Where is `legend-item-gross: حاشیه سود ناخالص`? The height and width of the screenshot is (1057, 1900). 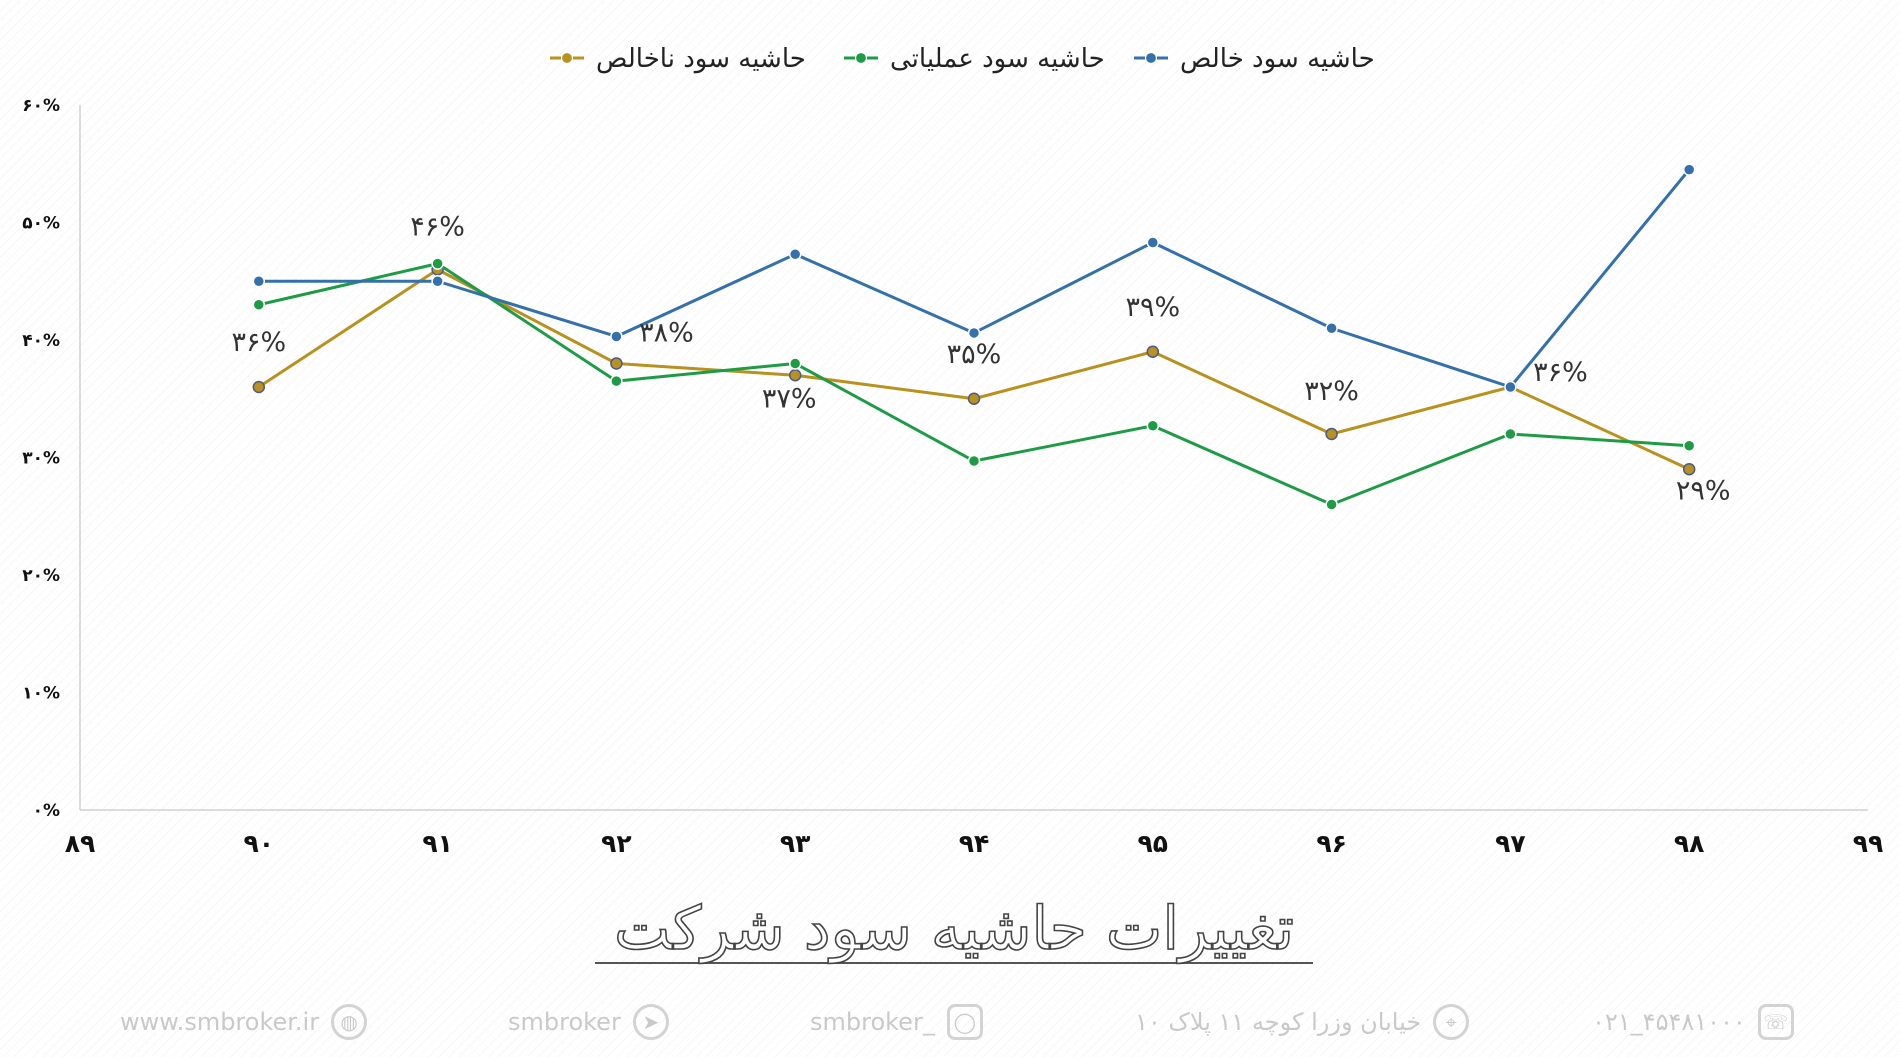 legend-item-gross: حاشیه سود ناخالص is located at coordinates (678, 59).